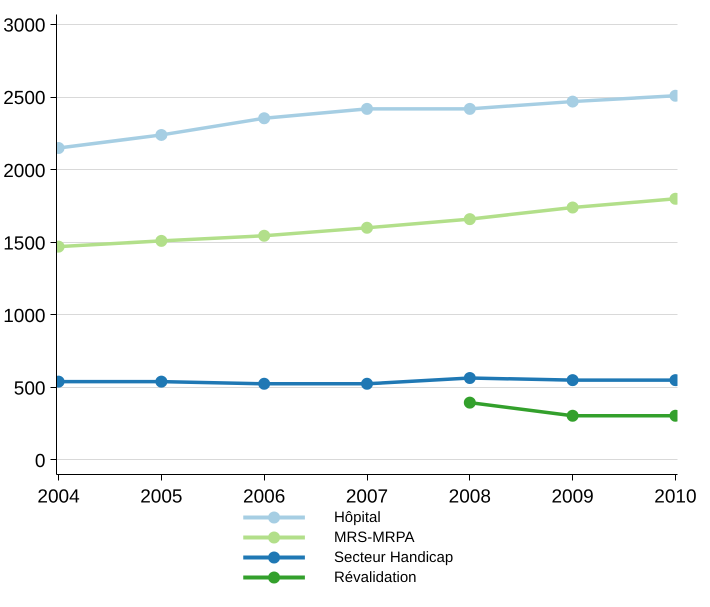  Describe the element at coordinates (374, 537) in the screenshot. I see `legend-label: MRS-MRPA` at that location.